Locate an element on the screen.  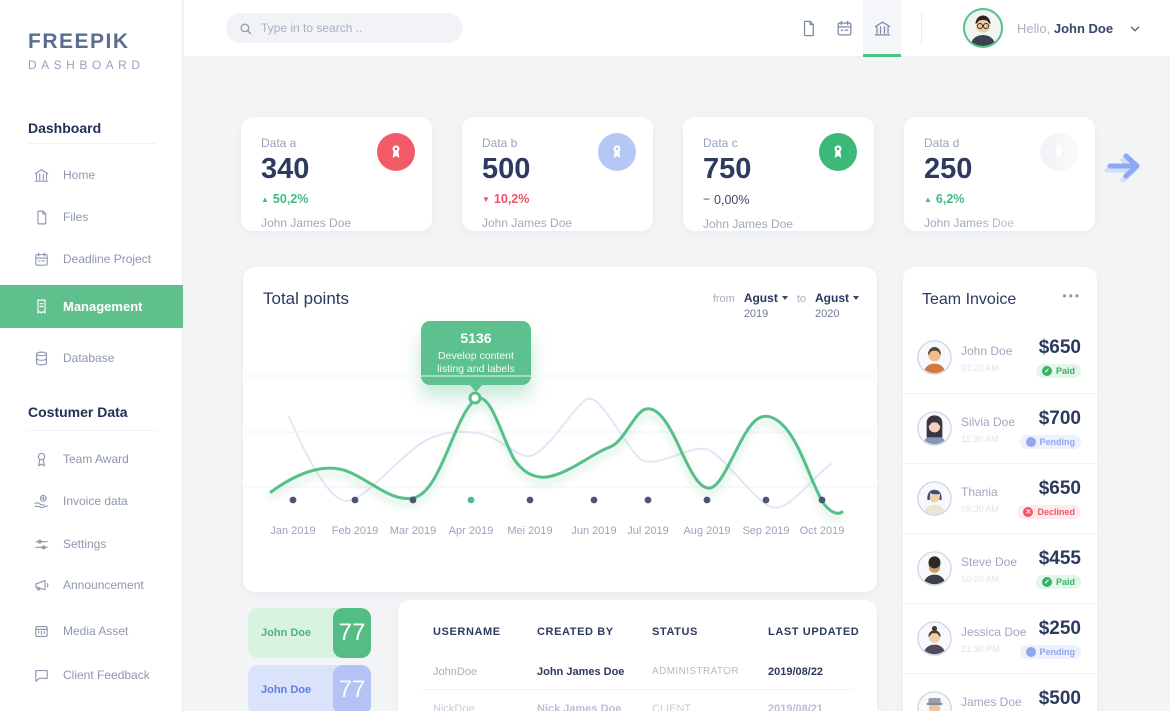
sidebar-item-management: Management is located at coordinates (91, 306).